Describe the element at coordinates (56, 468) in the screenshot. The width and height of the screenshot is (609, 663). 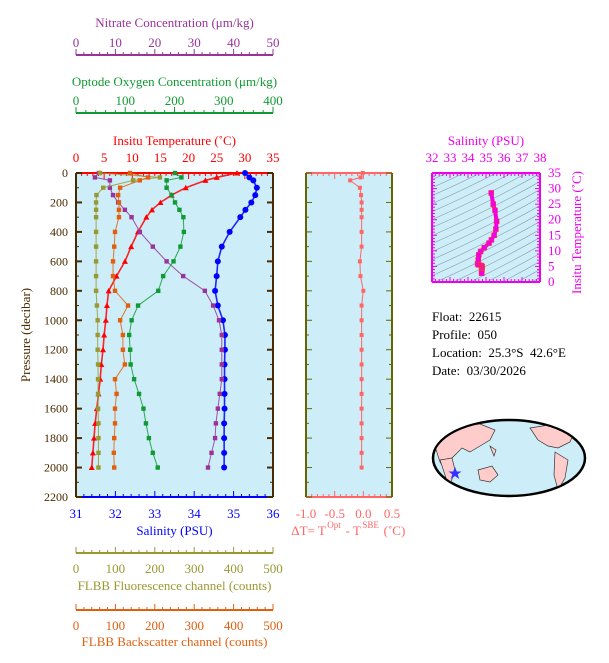
I see `pressure-tick-label: 2000` at that location.